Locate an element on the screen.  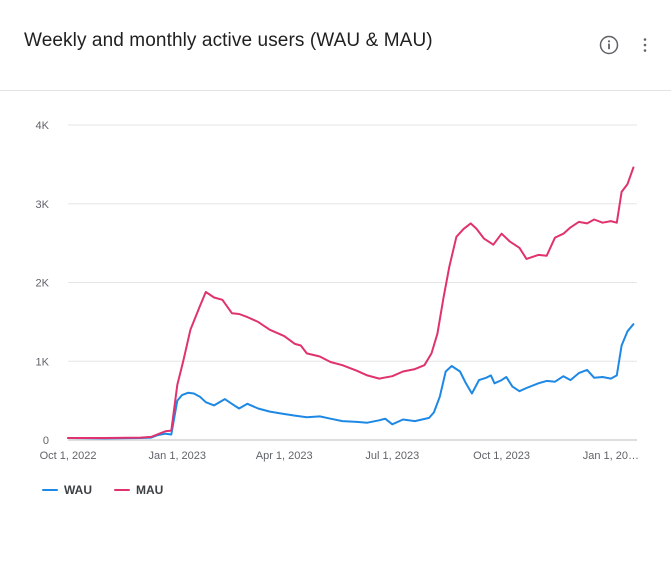
y-axis-ticks: 0 1K 2K 3K 4K is located at coordinates (43, 283).